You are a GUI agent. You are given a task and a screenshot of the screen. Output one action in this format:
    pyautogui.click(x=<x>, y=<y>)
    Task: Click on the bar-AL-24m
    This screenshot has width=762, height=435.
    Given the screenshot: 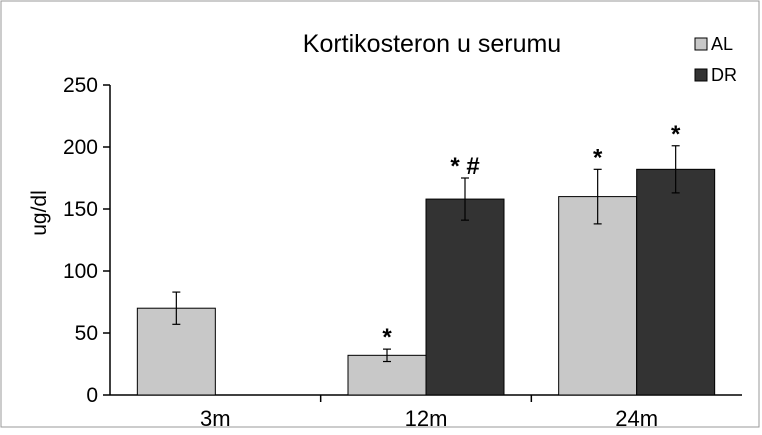 What is the action you would take?
    pyautogui.click(x=598, y=296)
    